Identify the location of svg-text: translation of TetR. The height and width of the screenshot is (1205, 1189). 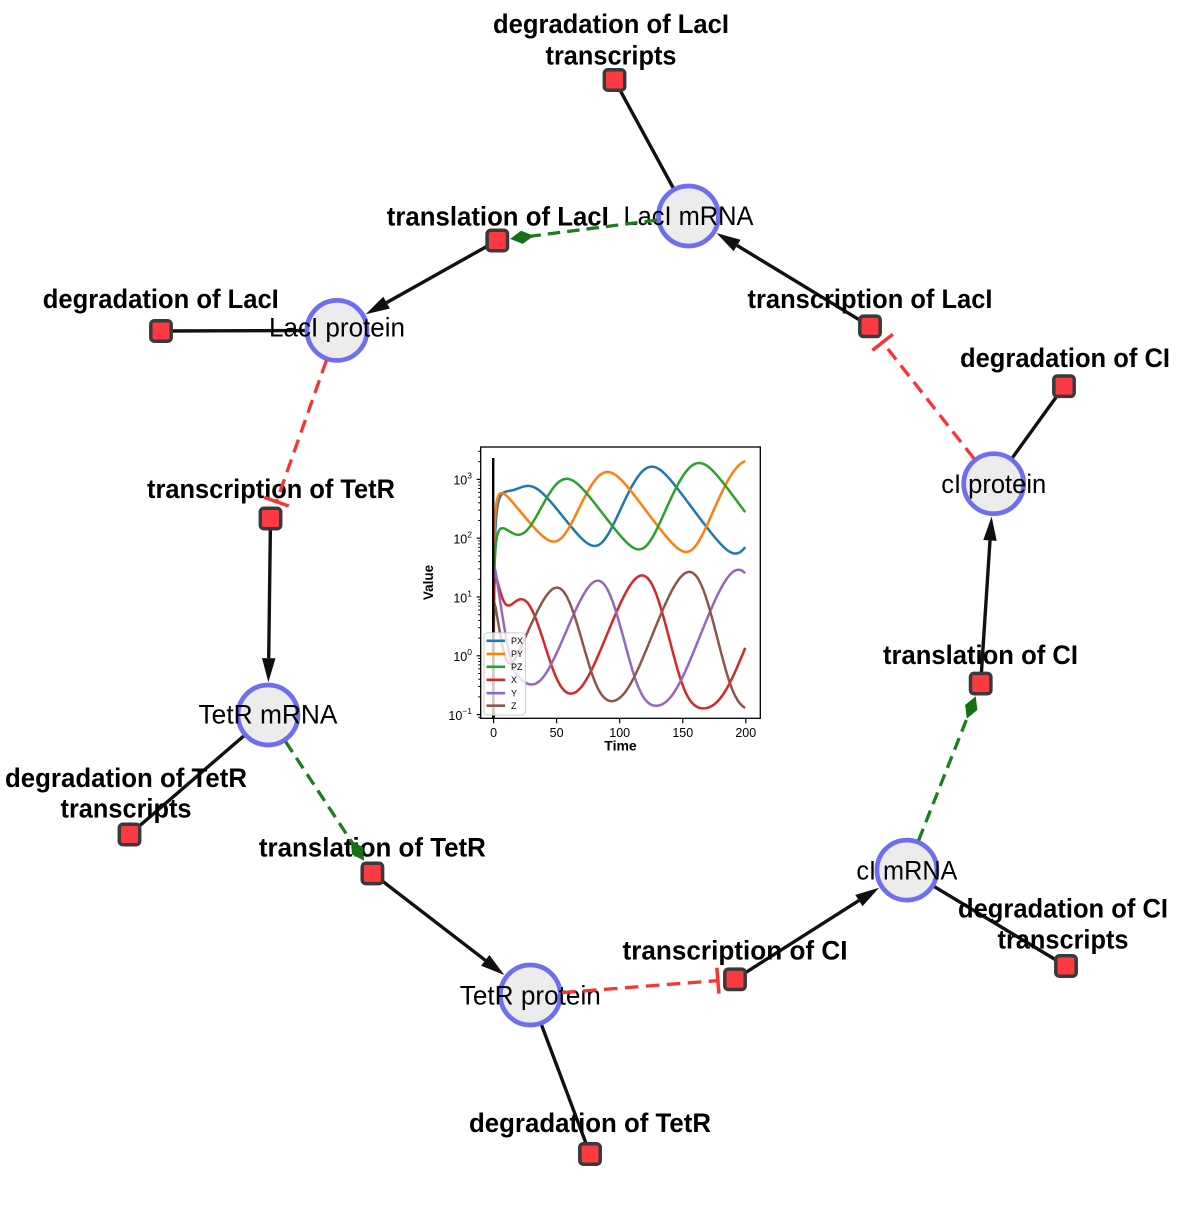
(372, 848).